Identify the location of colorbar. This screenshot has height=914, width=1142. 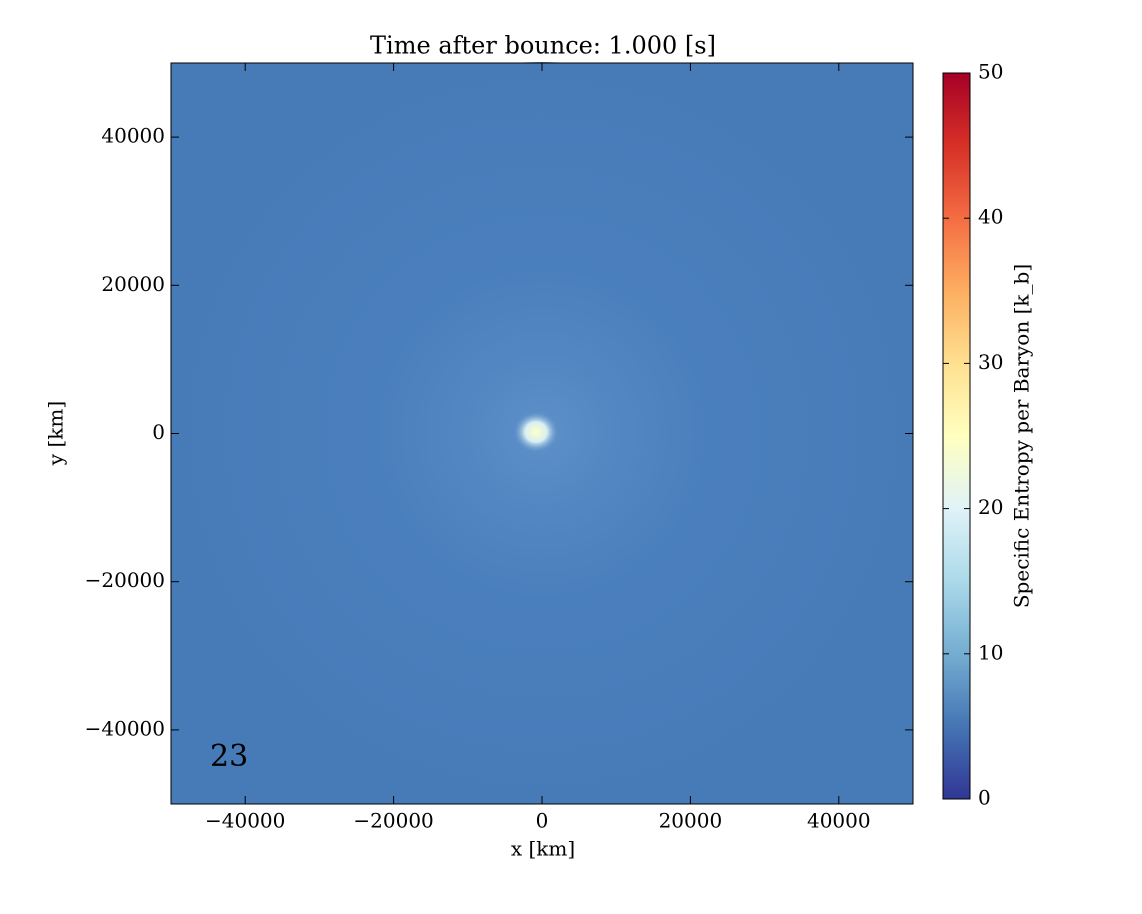
(956, 436).